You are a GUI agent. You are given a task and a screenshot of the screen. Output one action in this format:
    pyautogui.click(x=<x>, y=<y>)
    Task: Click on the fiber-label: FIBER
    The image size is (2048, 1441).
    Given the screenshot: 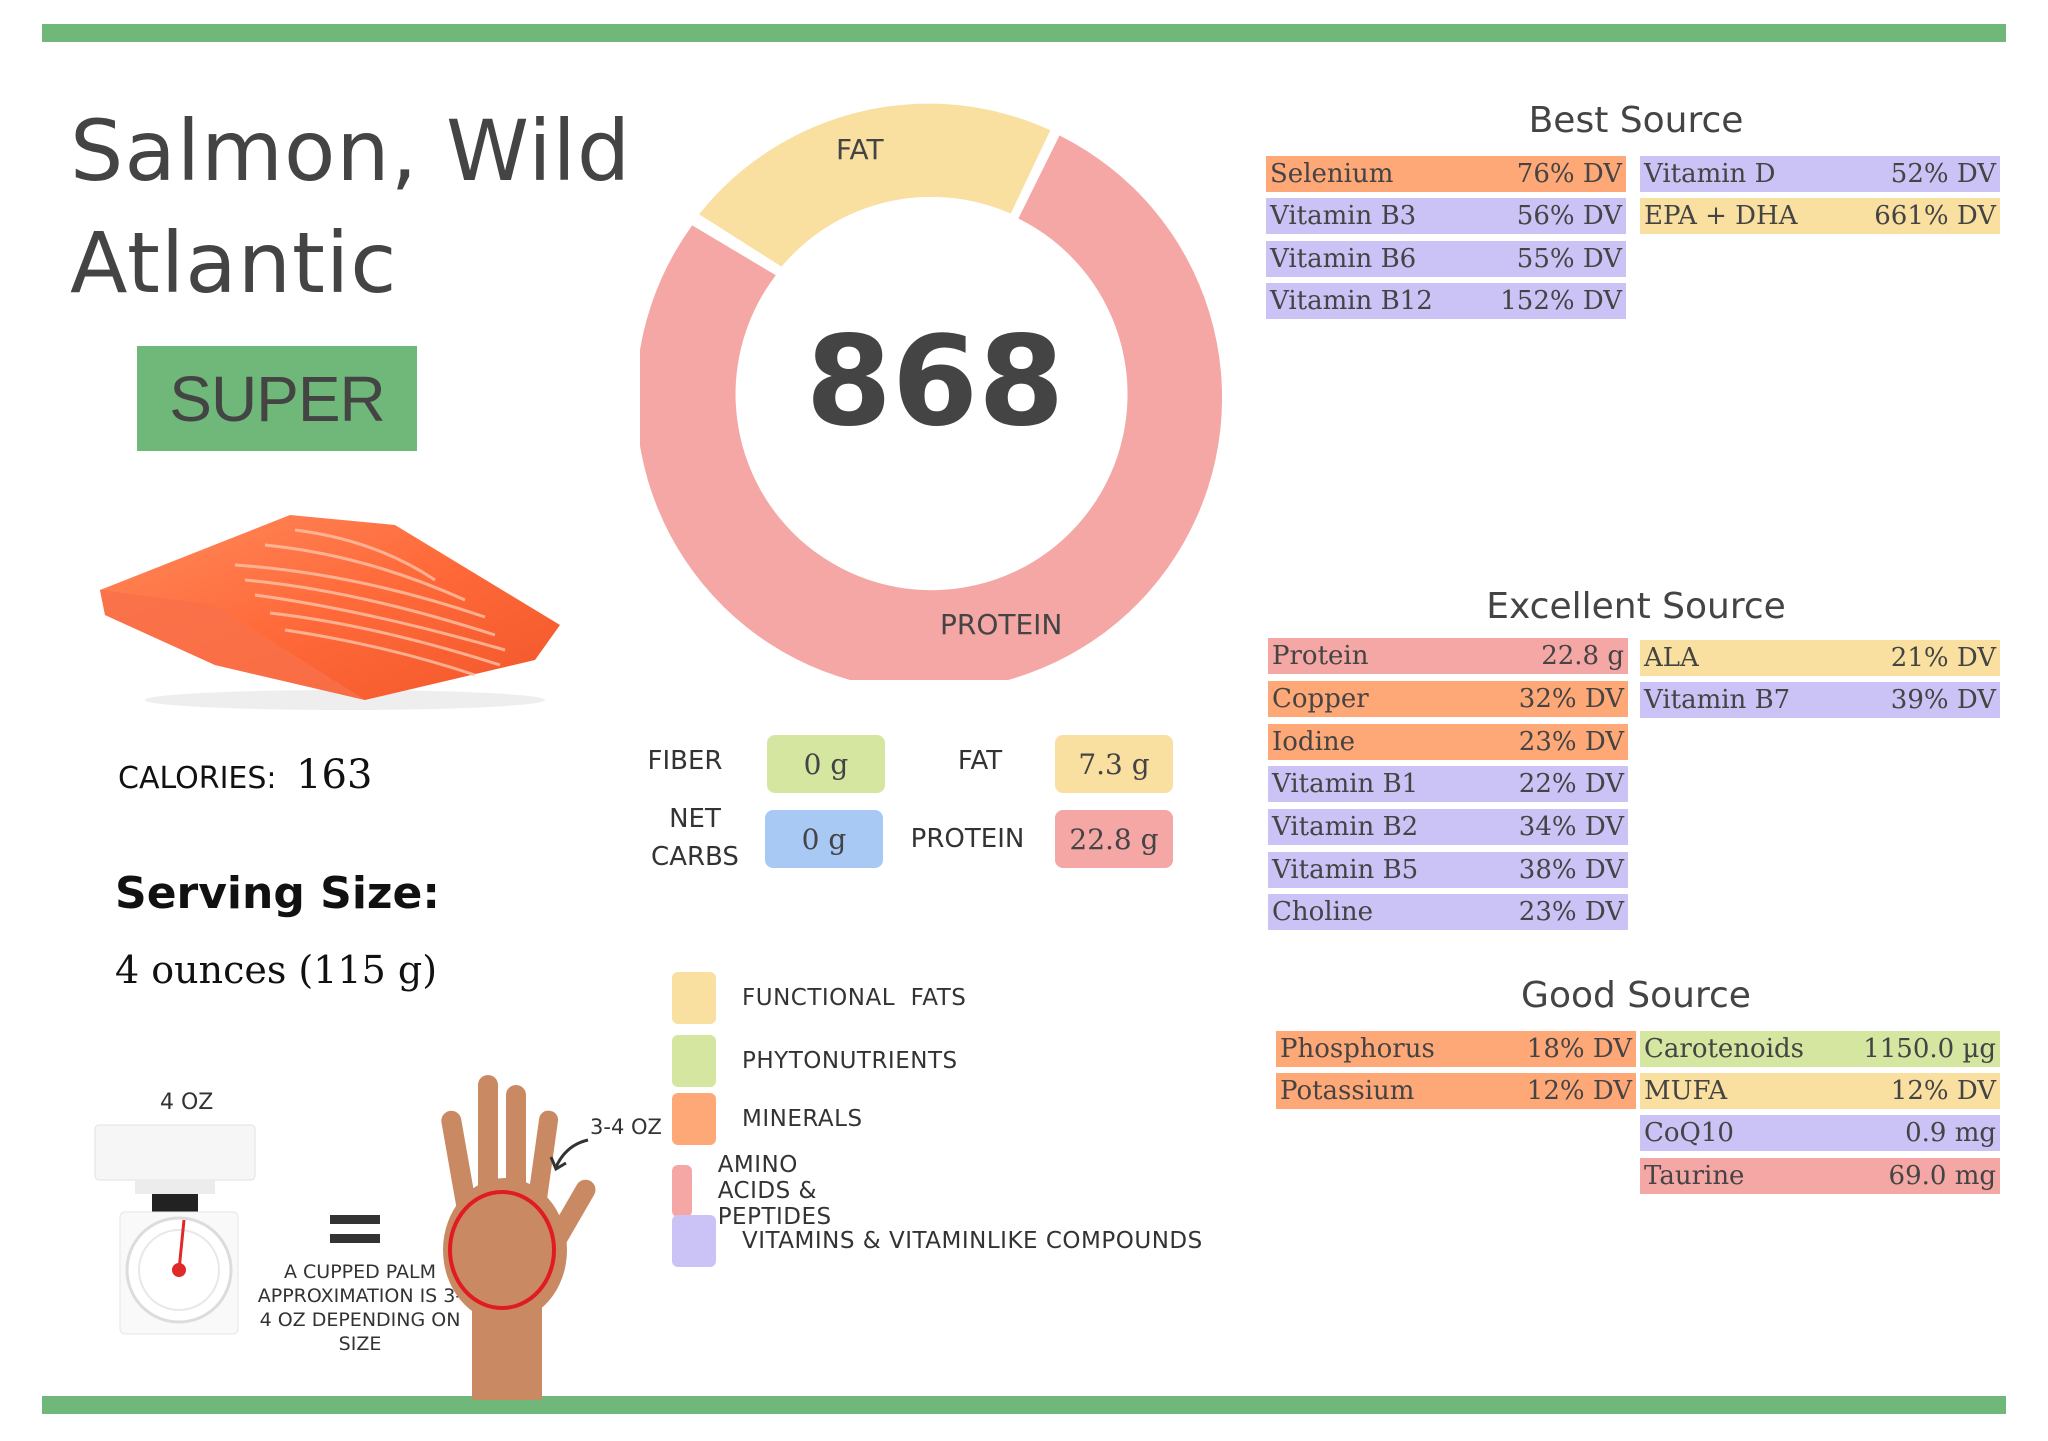 What is the action you would take?
    pyautogui.click(x=685, y=761)
    